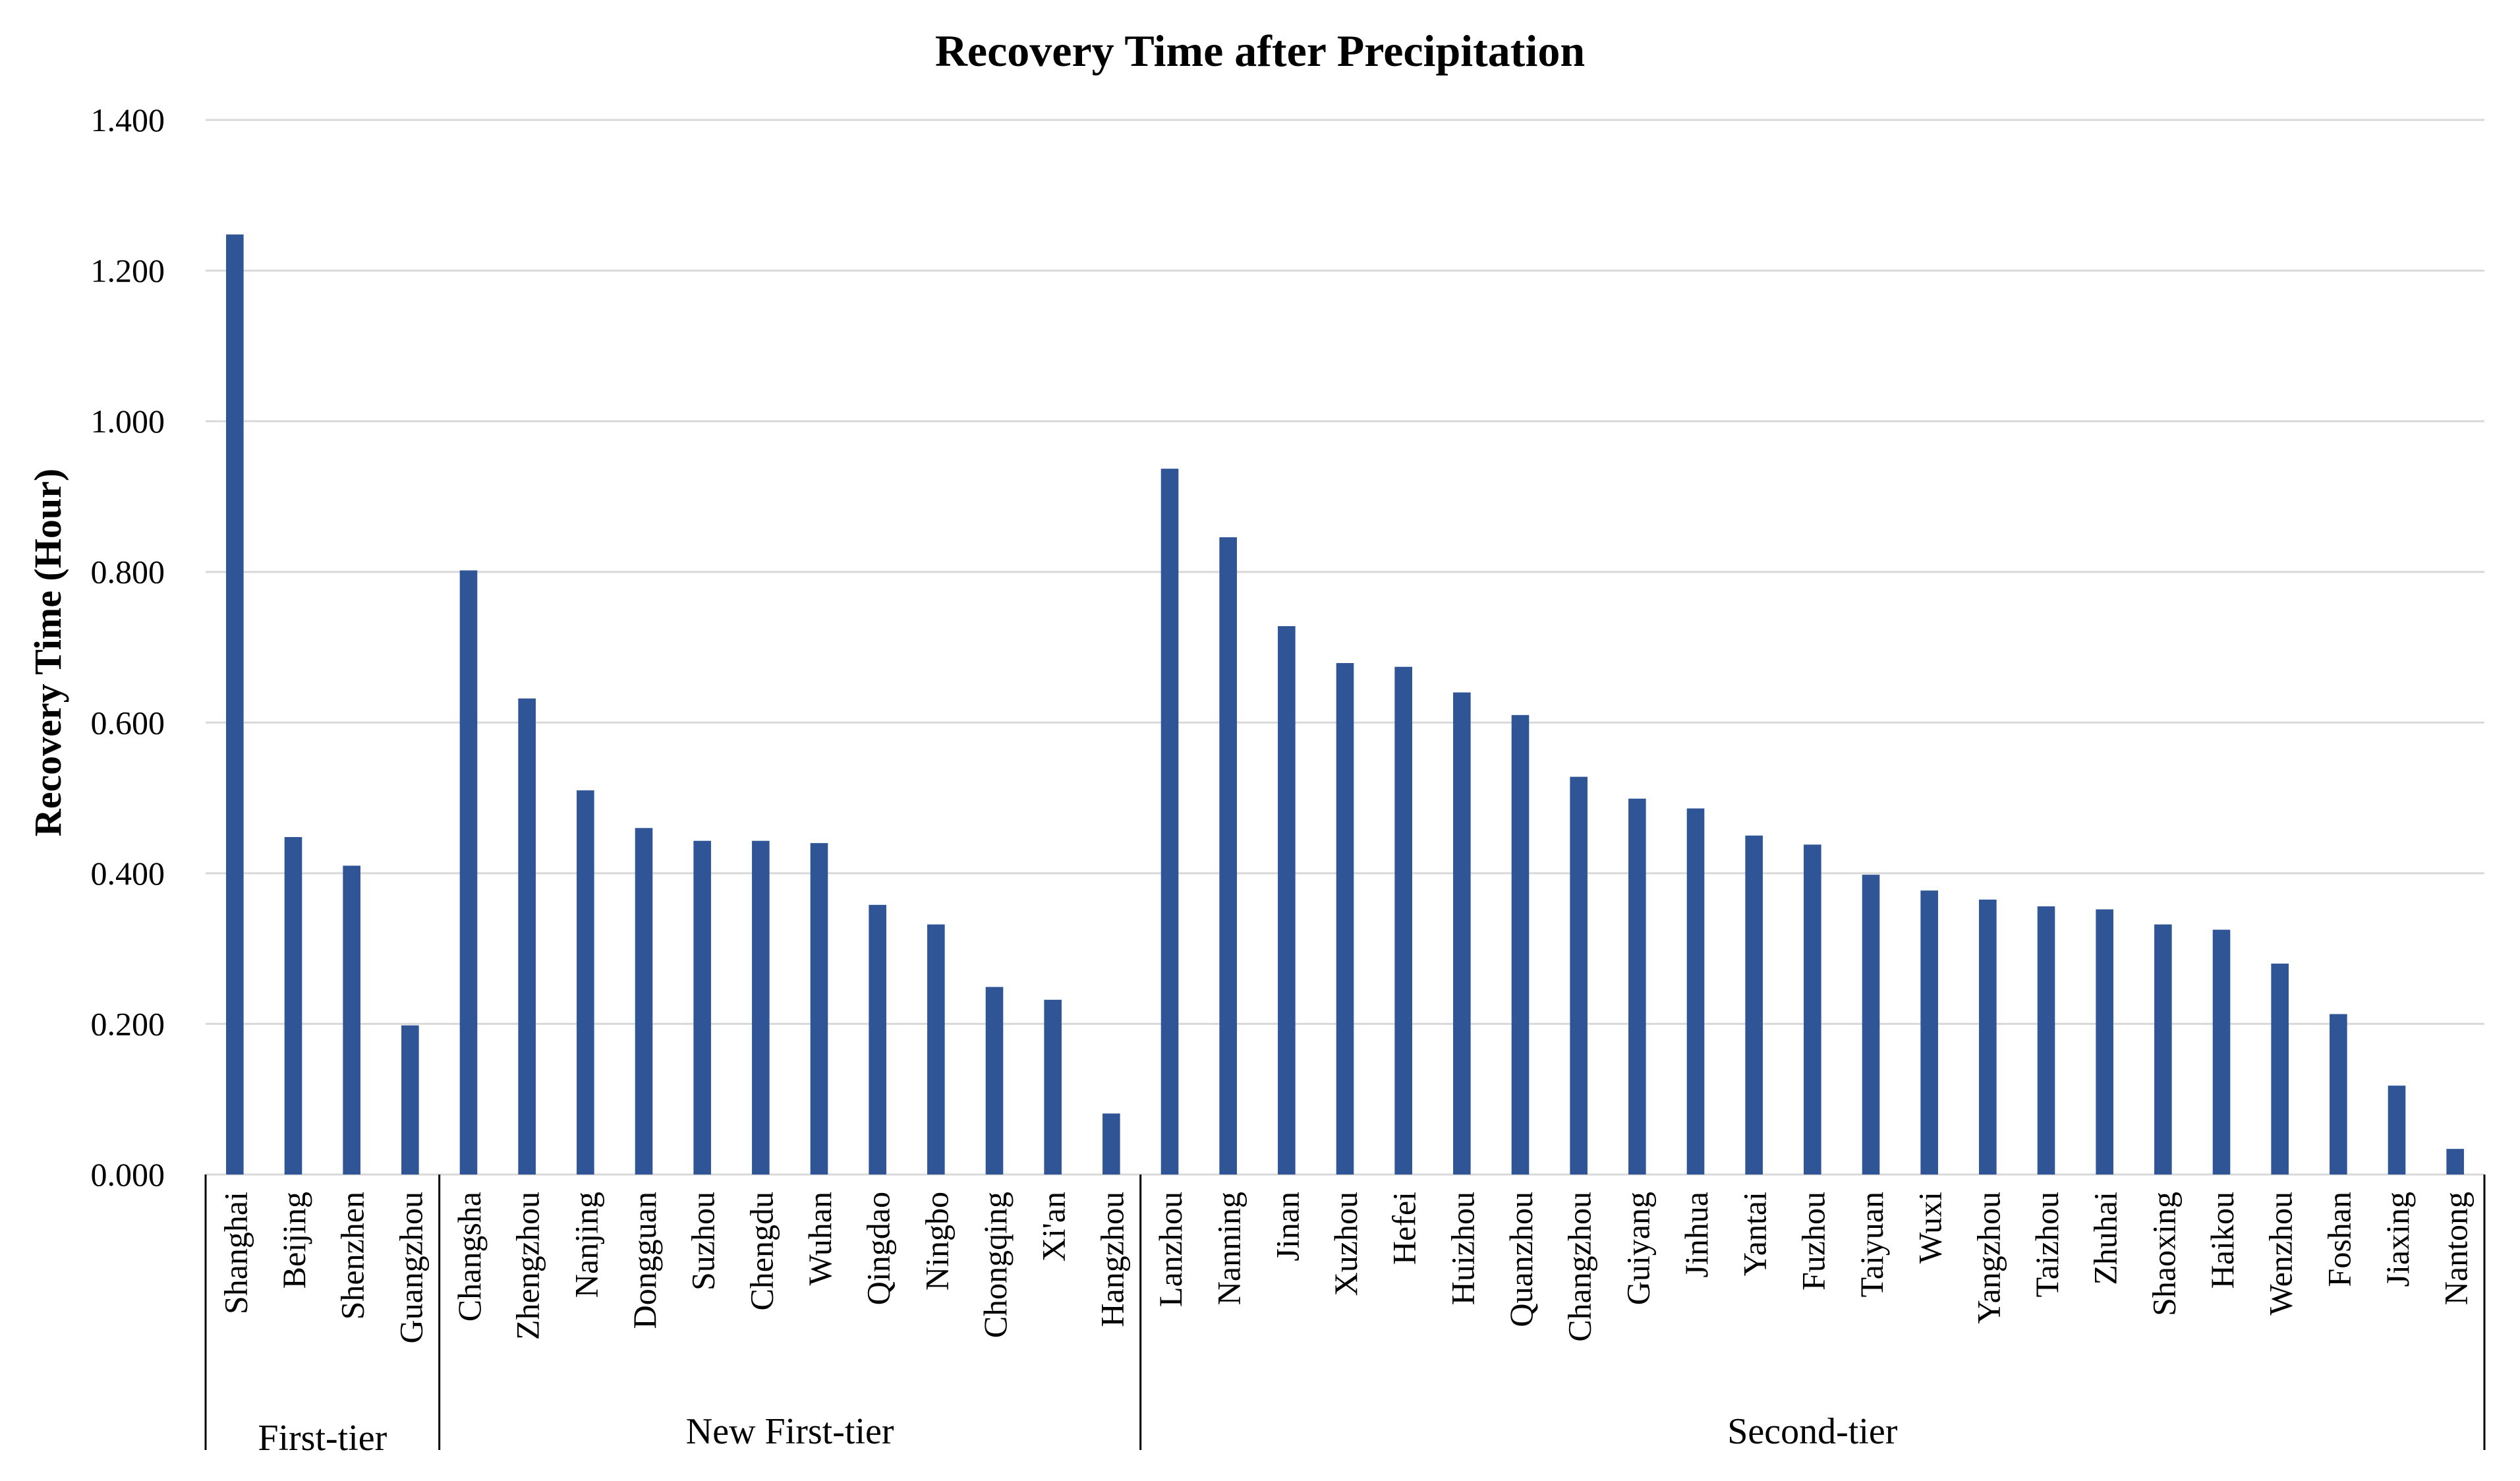  What do you see at coordinates (410, 1268) in the screenshot?
I see `x-tick-label: Guangzhou` at bounding box center [410, 1268].